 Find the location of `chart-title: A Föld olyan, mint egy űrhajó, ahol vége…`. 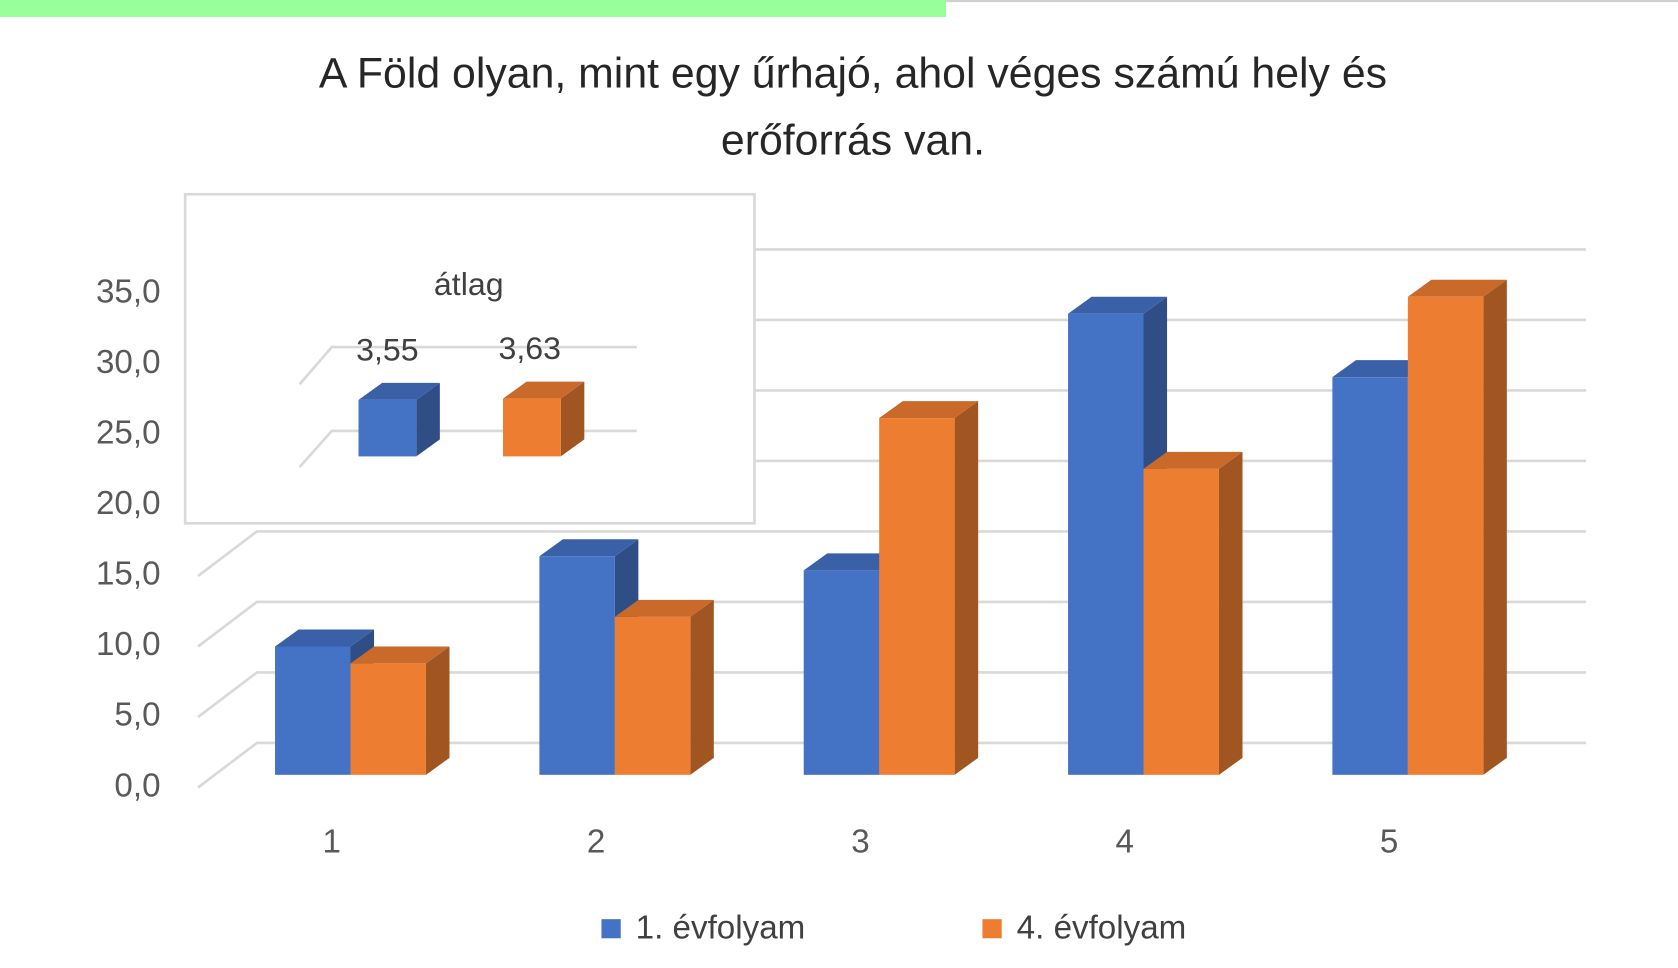

chart-title: A Föld olyan, mint egy űrhajó, ahol vége… is located at coordinates (853, 74).